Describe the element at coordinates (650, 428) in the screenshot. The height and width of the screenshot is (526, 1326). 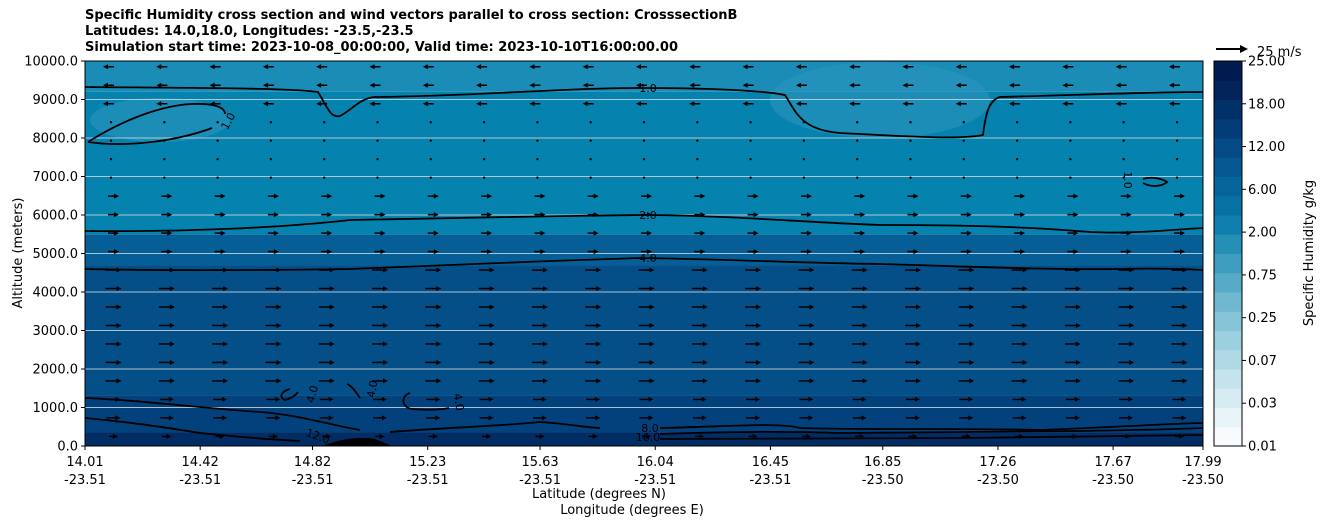
I see `contour-label: 8.0` at that location.